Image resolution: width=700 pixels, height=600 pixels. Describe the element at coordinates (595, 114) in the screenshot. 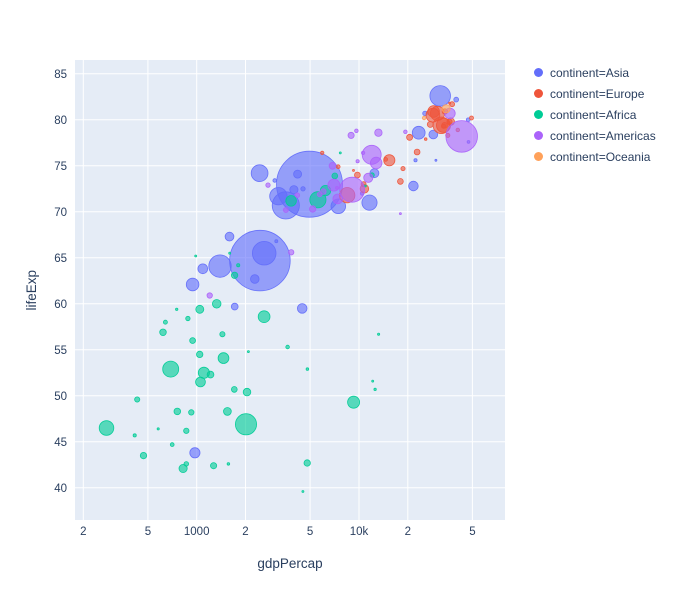

I see `legend-item-africa: continent=Africa` at that location.